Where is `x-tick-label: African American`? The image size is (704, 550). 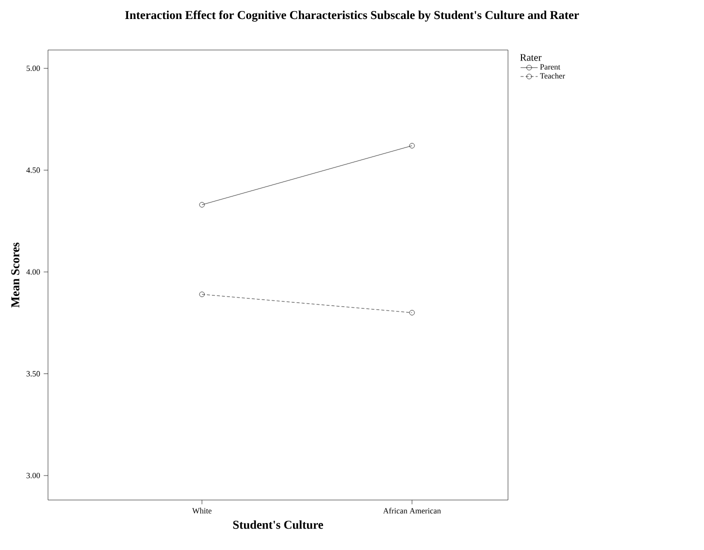 x-tick-label: African American is located at coordinates (412, 511).